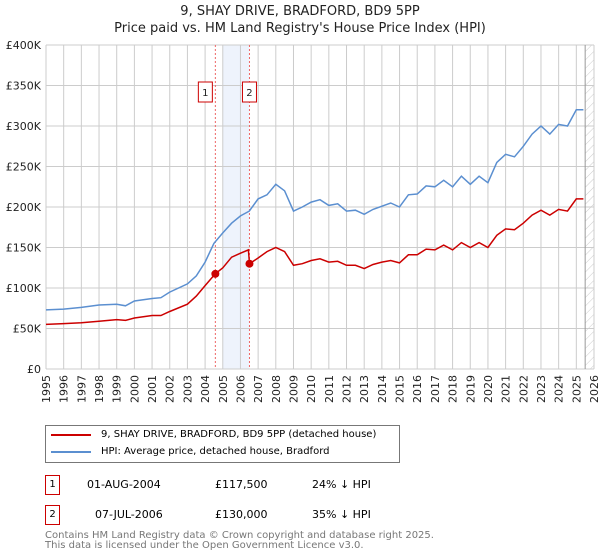  Describe the element at coordinates (117, 389) in the screenshot. I see `x-tick-label: 1999` at that location.